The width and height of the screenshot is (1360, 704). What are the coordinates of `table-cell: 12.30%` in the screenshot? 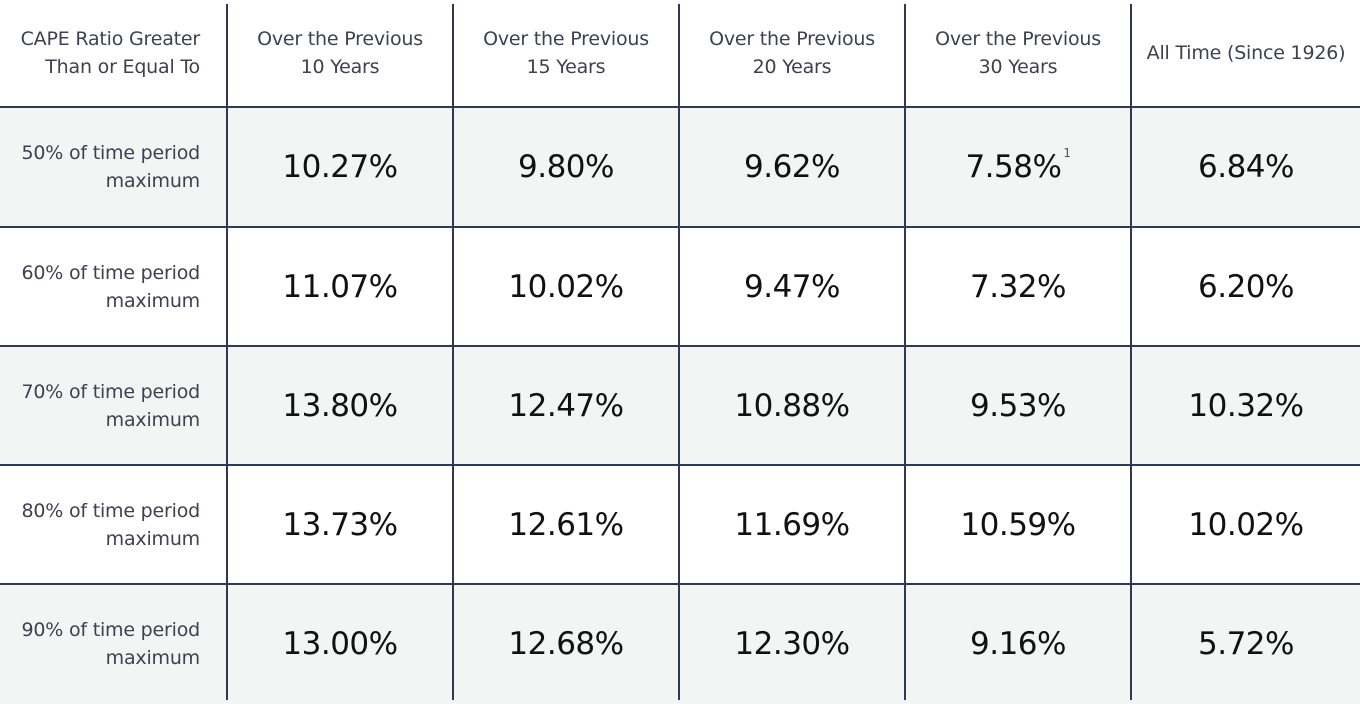 It's located at (792, 643).